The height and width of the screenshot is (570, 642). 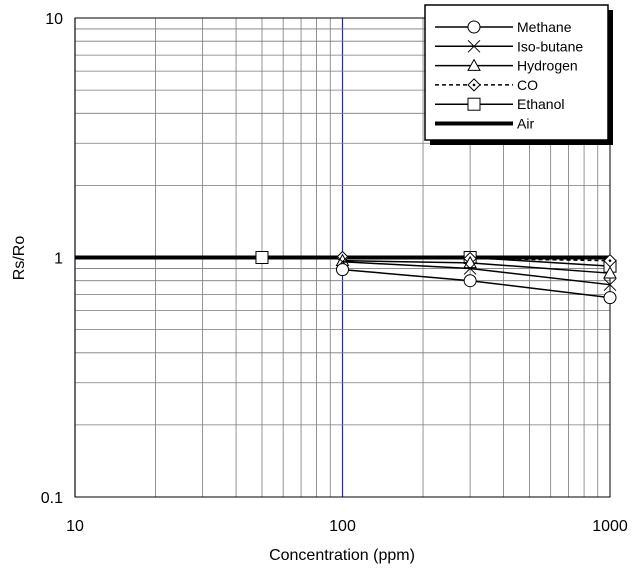 I want to click on series-layer, so click(x=346, y=277).